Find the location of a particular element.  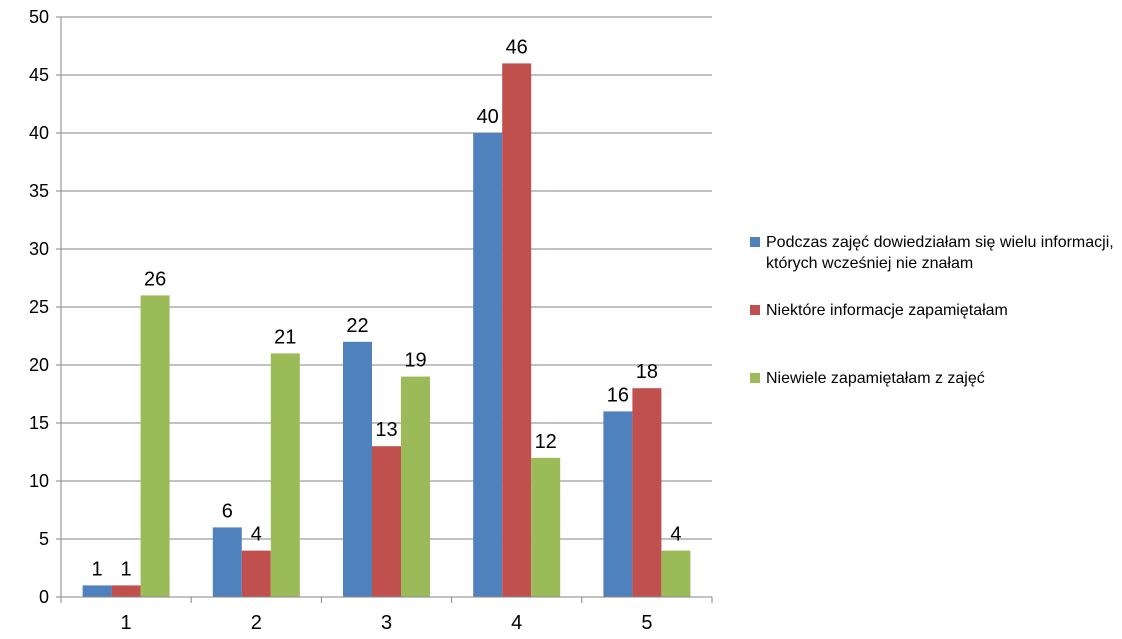

data-label: 19 is located at coordinates (415, 361).